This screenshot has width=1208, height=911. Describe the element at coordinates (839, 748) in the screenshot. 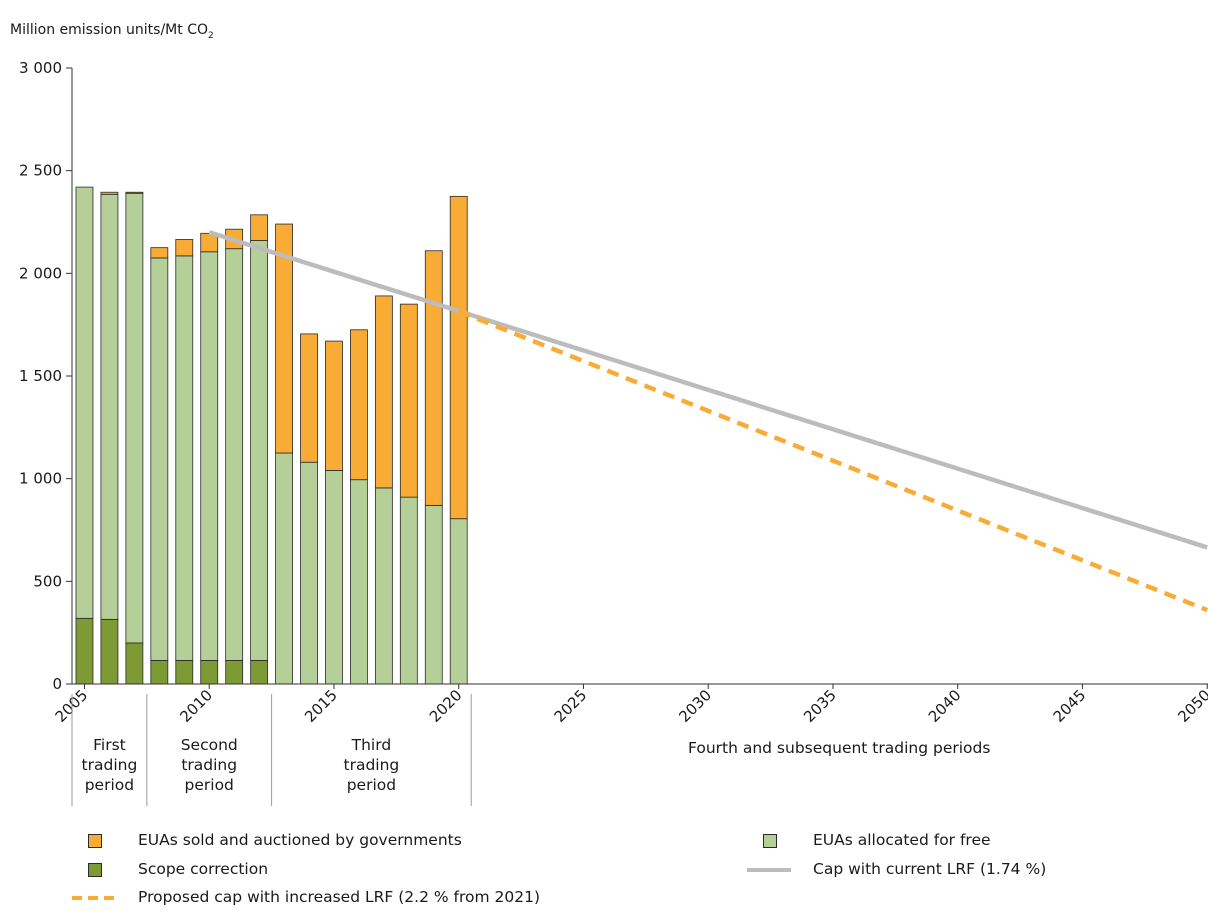

I see `period-label: Fourth and subsequent trading periods` at that location.